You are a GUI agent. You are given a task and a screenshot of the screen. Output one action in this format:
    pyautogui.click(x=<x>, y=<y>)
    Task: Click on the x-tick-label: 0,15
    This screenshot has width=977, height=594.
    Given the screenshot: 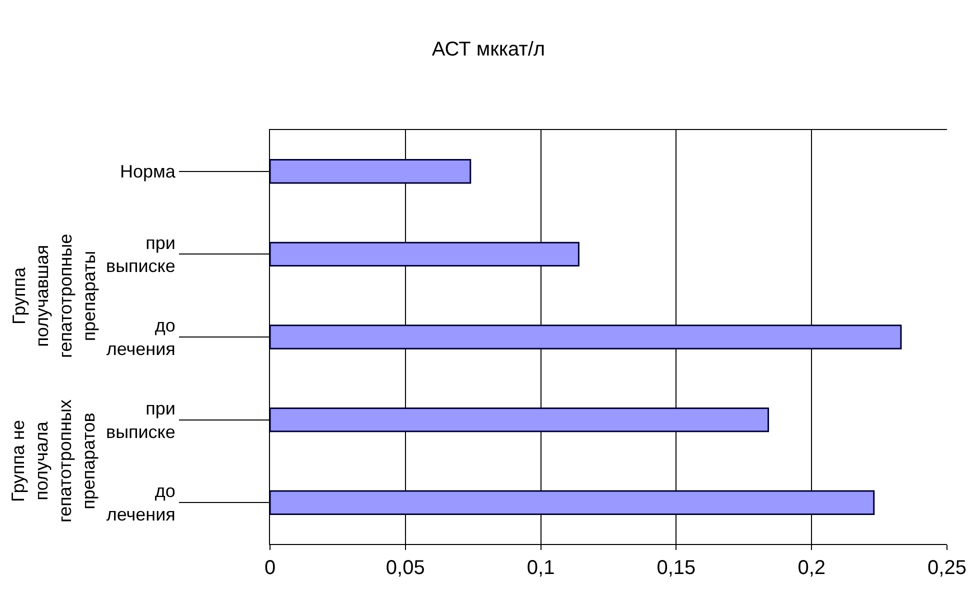 What is the action you would take?
    pyautogui.click(x=676, y=568)
    